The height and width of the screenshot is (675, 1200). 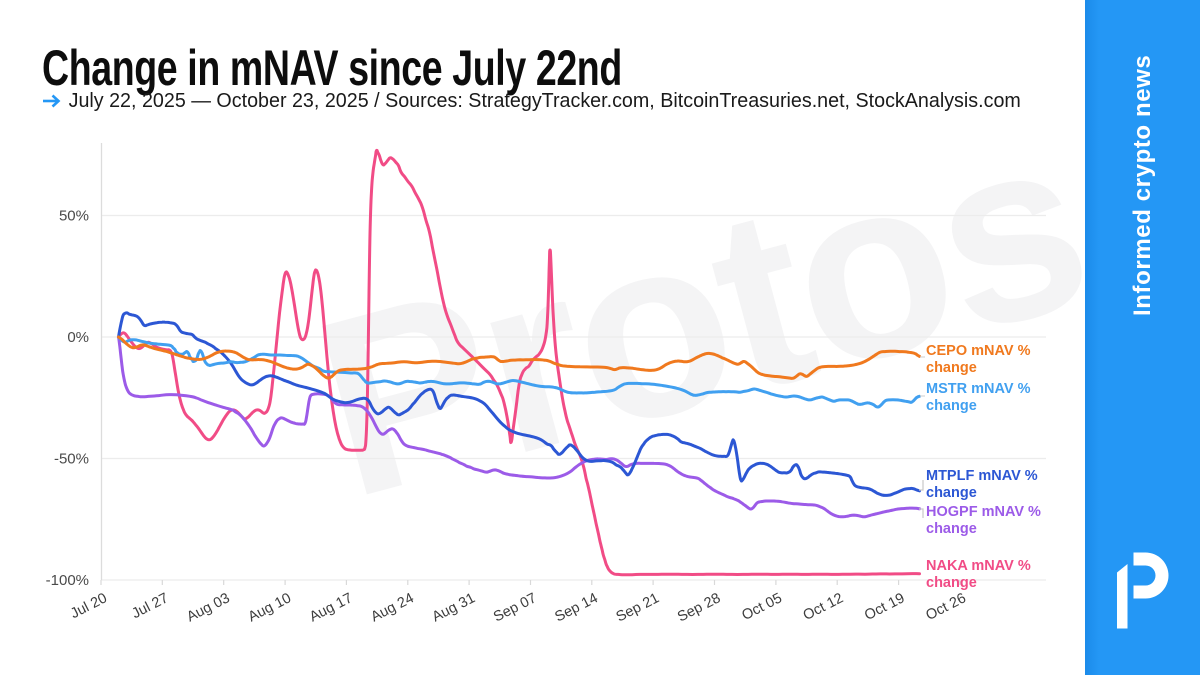 What do you see at coordinates (576, 607) in the screenshot?
I see `svg-text: Sep 14` at bounding box center [576, 607].